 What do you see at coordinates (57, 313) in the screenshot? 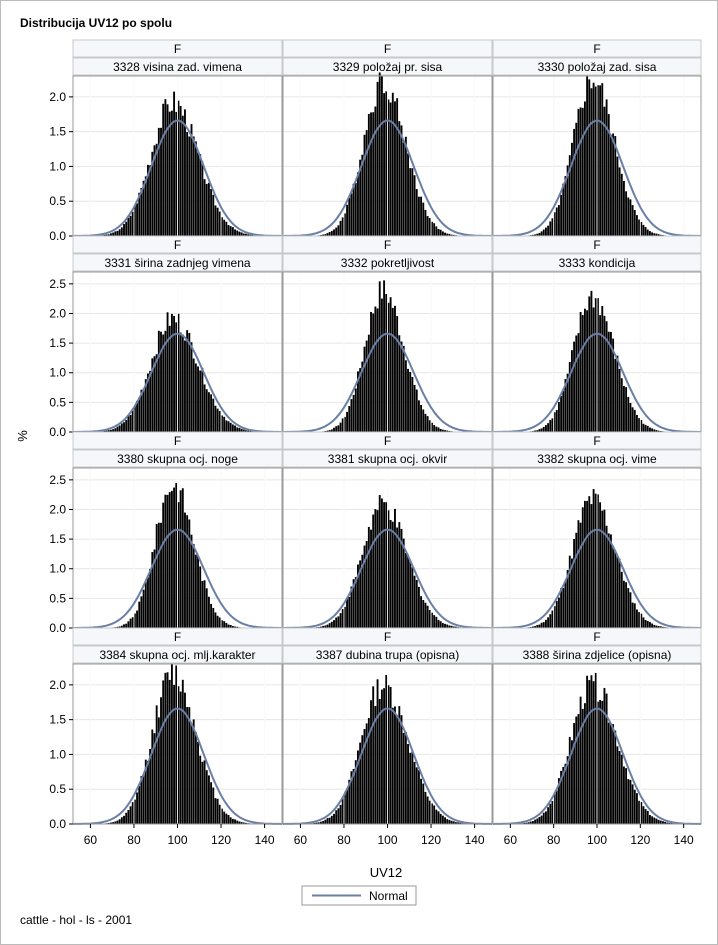
I see `panel-4-ytick-label: 2.0` at bounding box center [57, 313].